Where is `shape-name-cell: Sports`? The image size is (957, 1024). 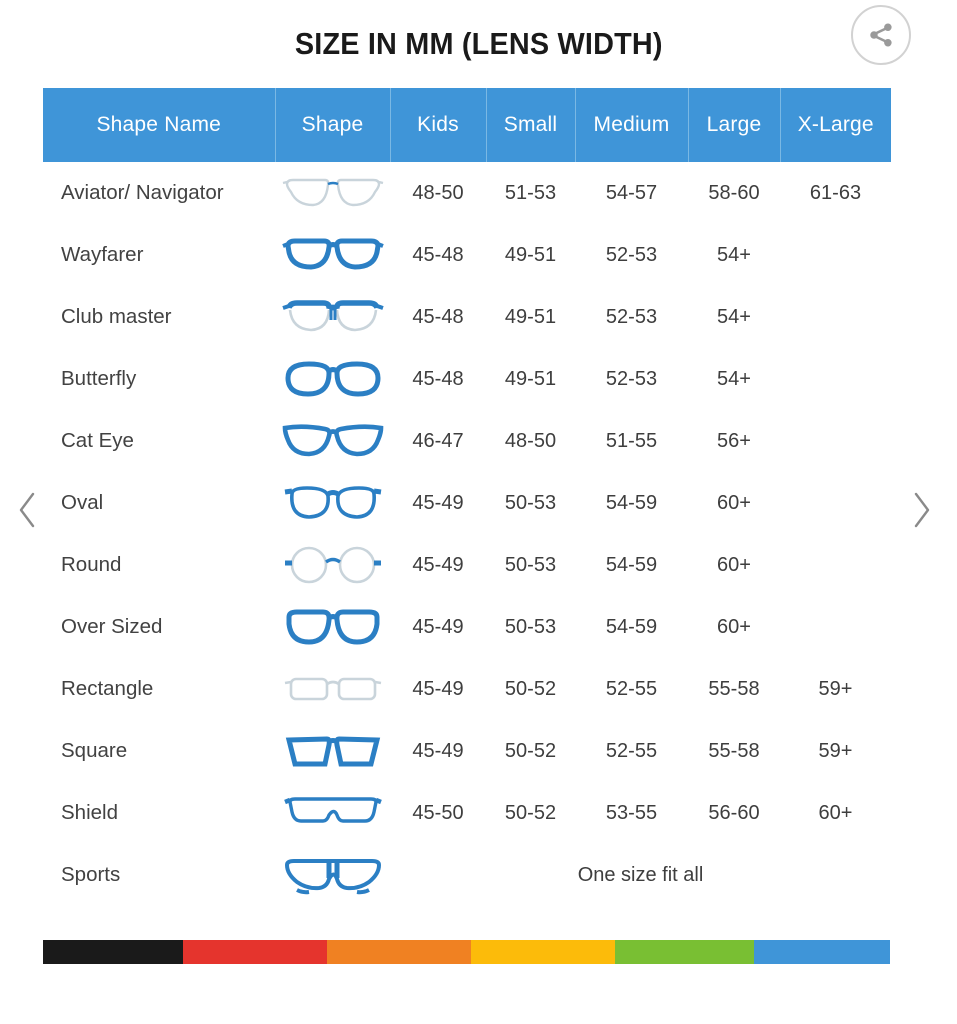
shape-name-cell: Sports is located at coordinates (91, 874).